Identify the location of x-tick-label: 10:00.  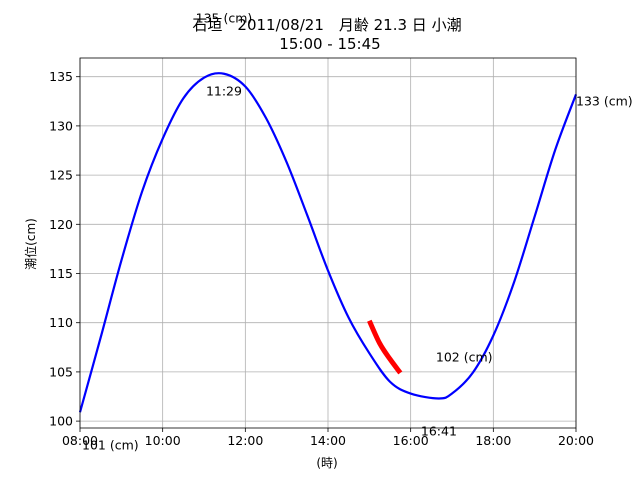
(163, 440).